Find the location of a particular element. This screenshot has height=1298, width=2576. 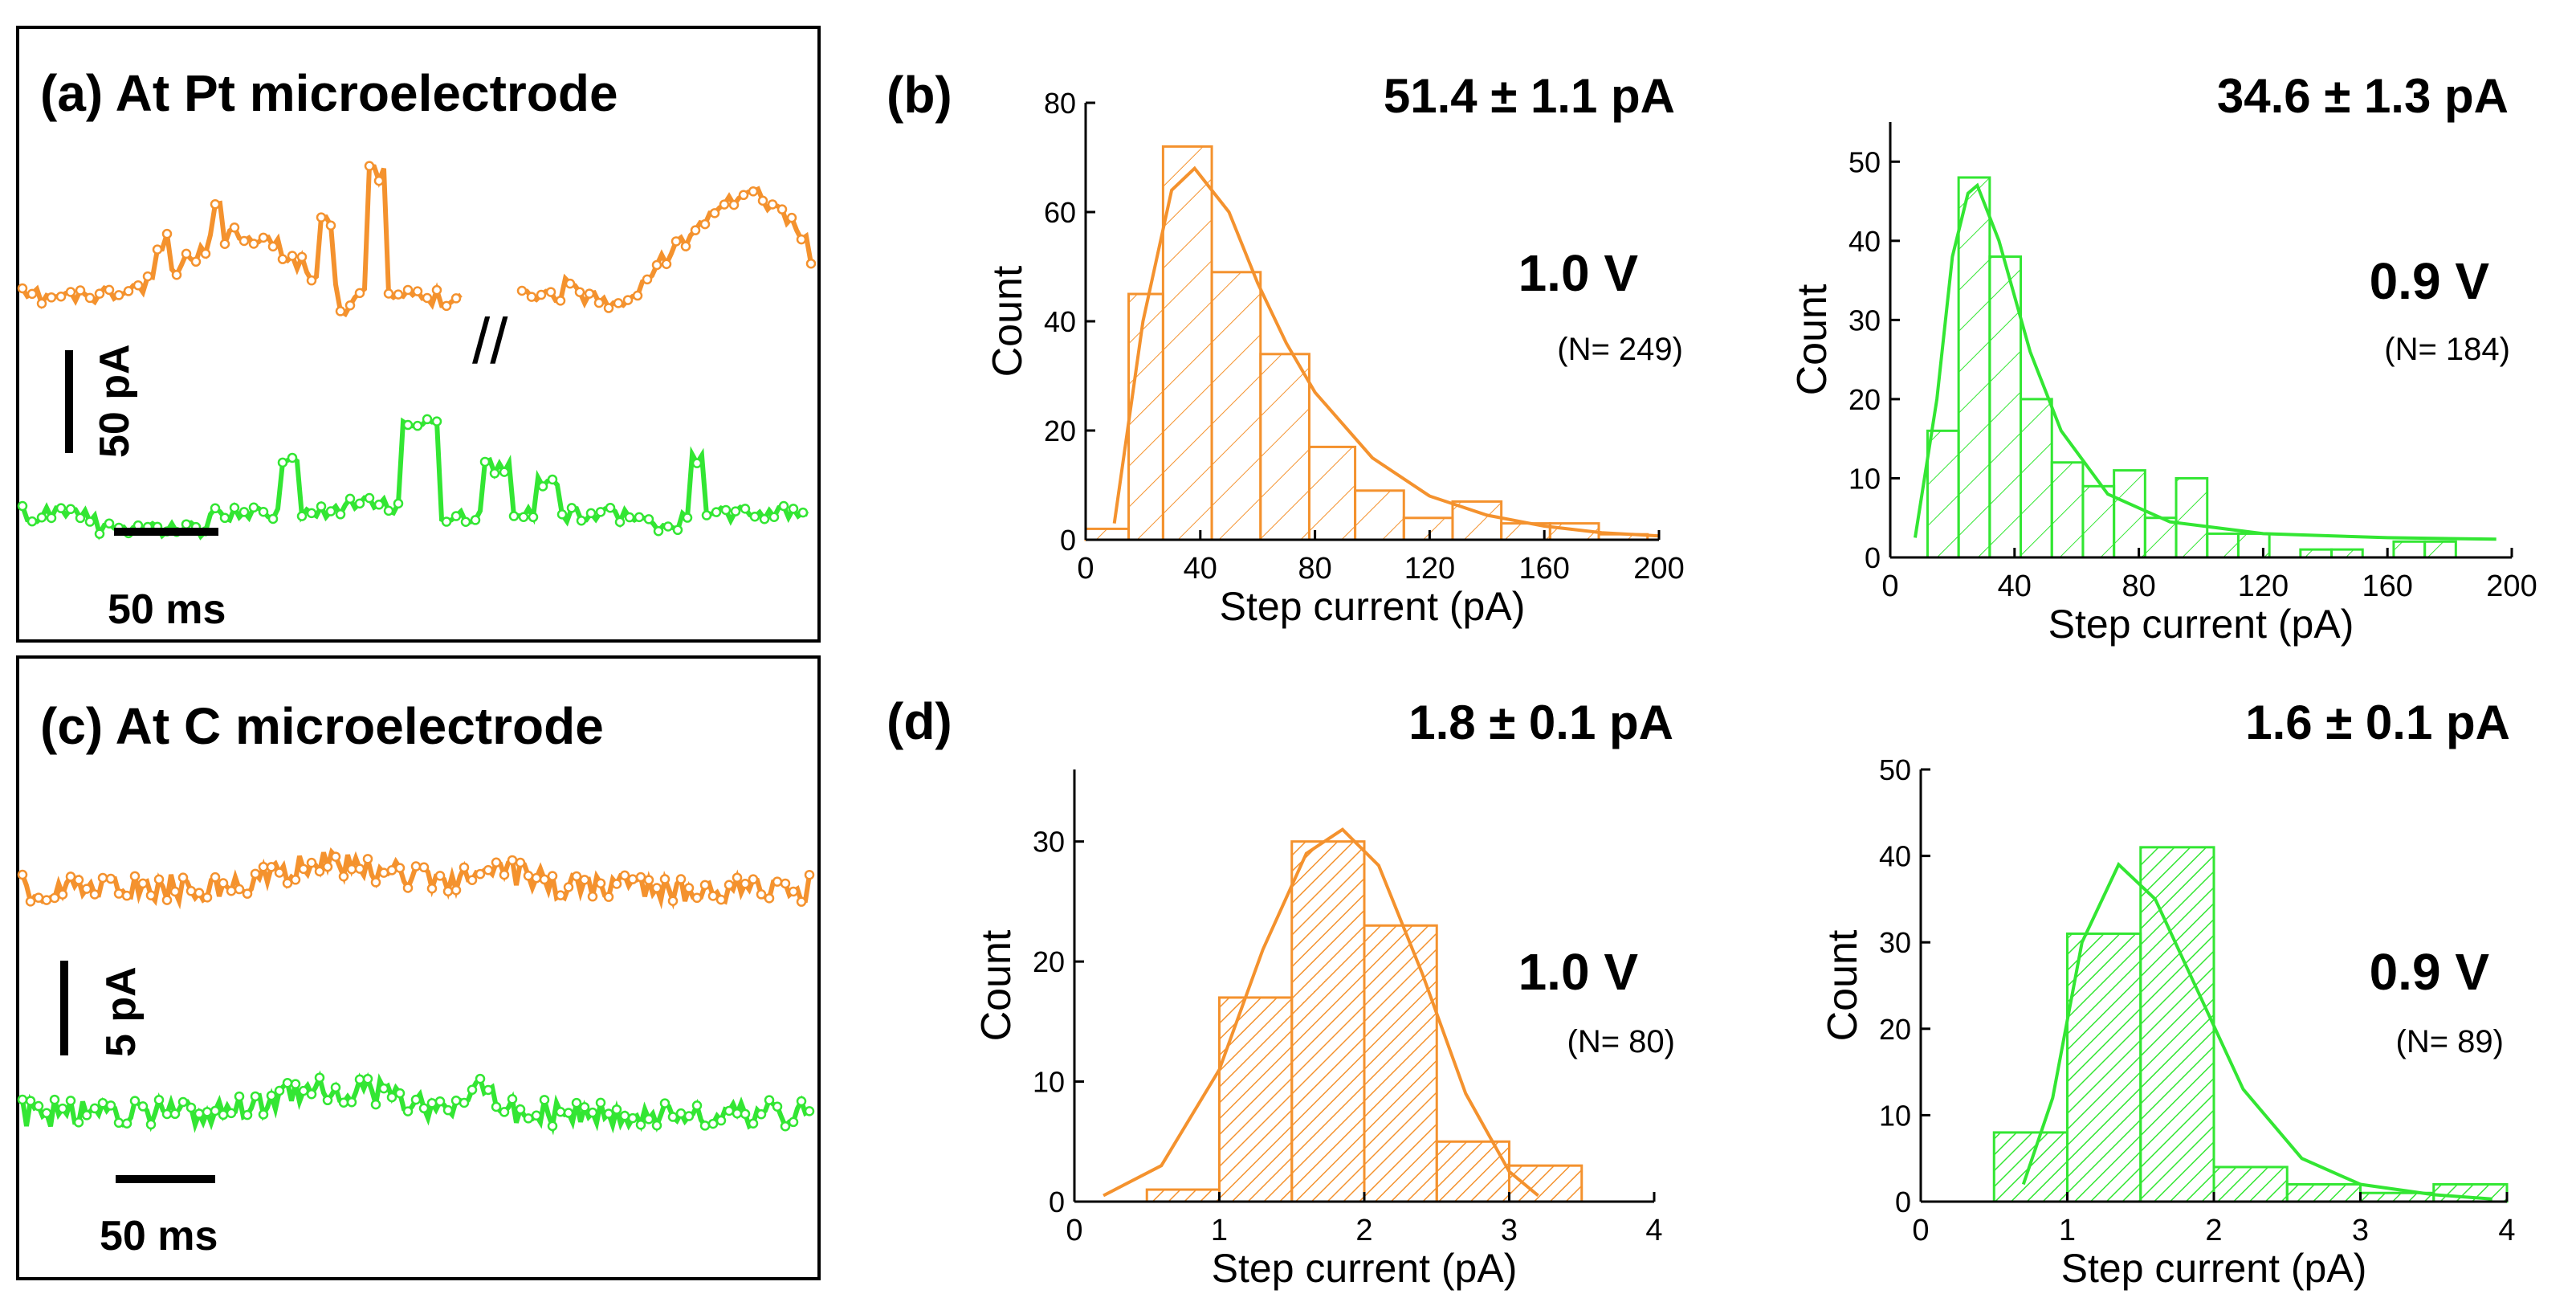

x-tick-label: 160 is located at coordinates (2387, 586).